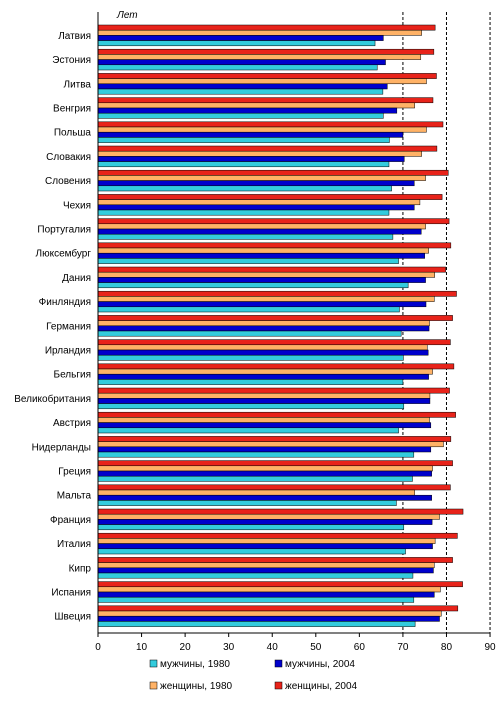 The height and width of the screenshot is (704, 502). What do you see at coordinates (71, 60) in the screenshot?
I see `category-label: Эстония` at bounding box center [71, 60].